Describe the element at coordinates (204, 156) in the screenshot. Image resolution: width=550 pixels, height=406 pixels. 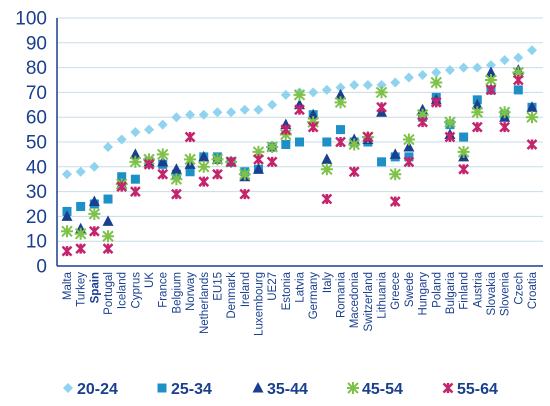
I see `point-35-44-netherlands` at that location.